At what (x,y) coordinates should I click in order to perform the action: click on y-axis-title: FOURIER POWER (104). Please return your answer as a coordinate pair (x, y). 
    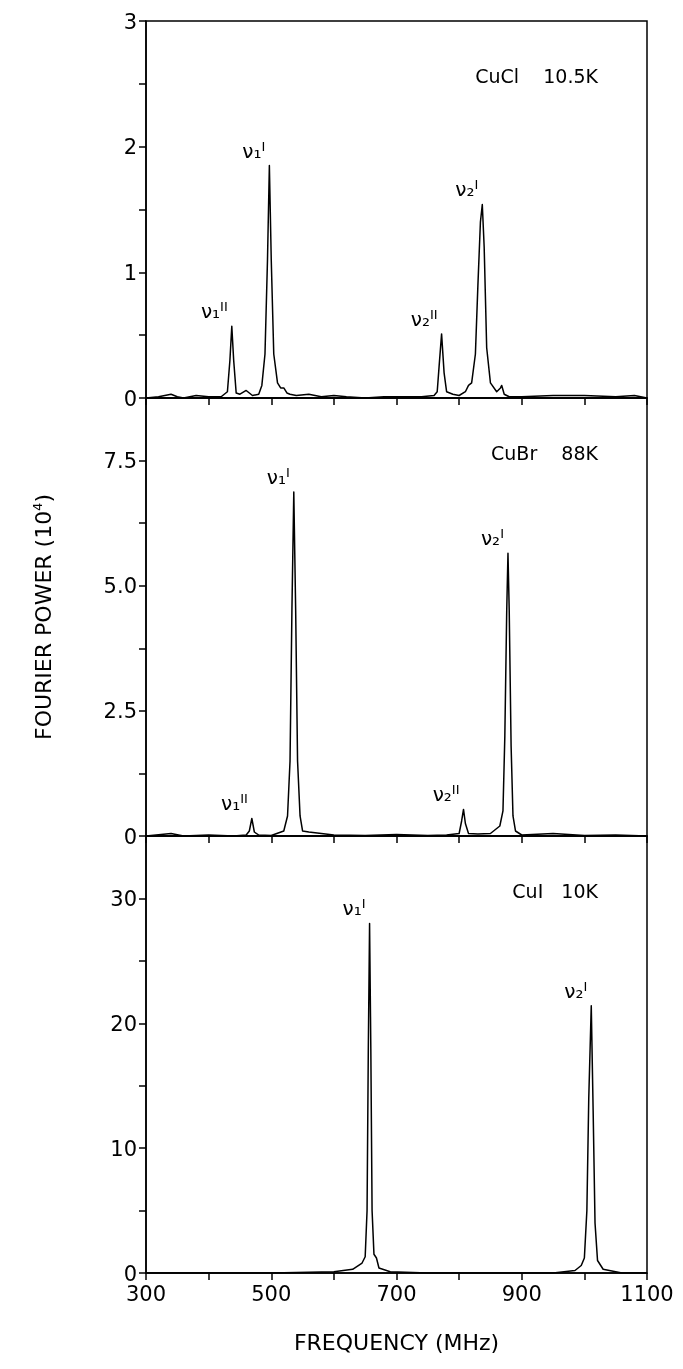
    Looking at the image, I should click on (43, 617).